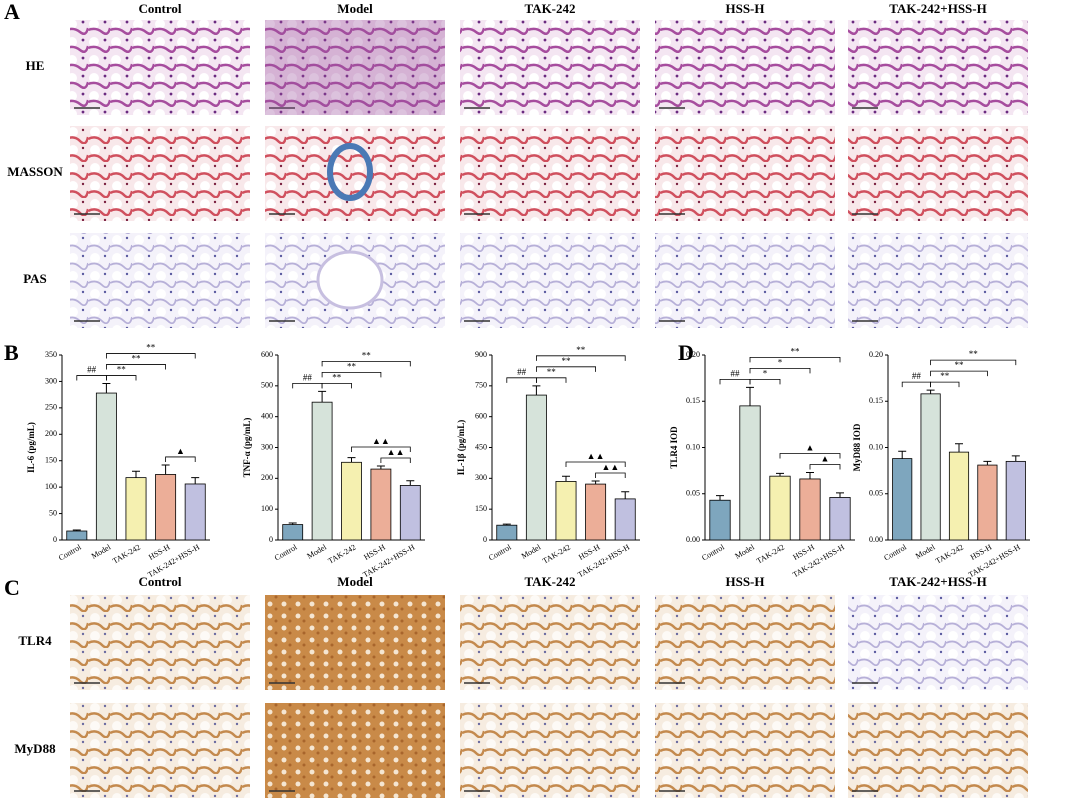 The width and height of the screenshot is (1084, 800). Describe the element at coordinates (481, 415) in the screenshot. I see `y-tick-label: 600` at that location.